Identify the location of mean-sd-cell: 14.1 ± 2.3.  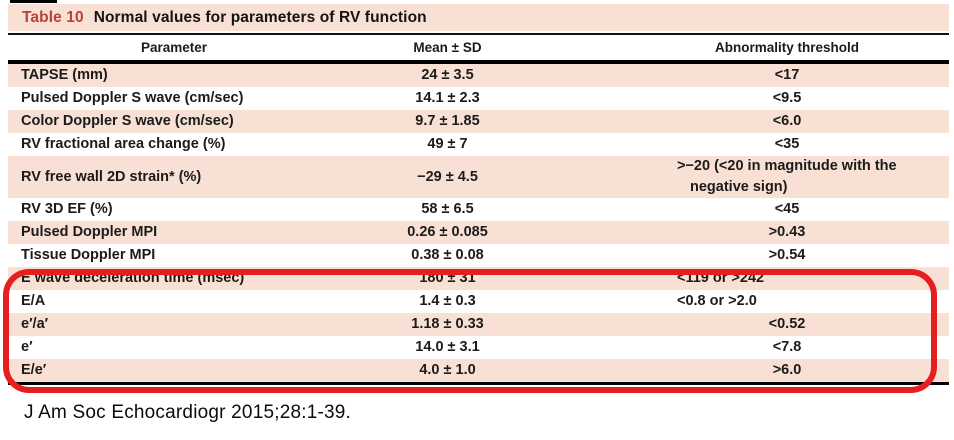
(447, 97).